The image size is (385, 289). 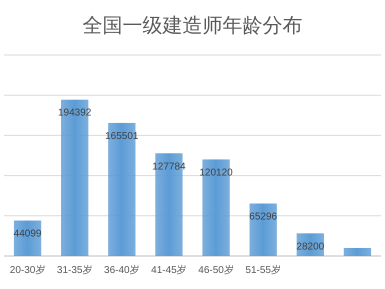 I want to click on data-label: 28200, so click(x=310, y=246).